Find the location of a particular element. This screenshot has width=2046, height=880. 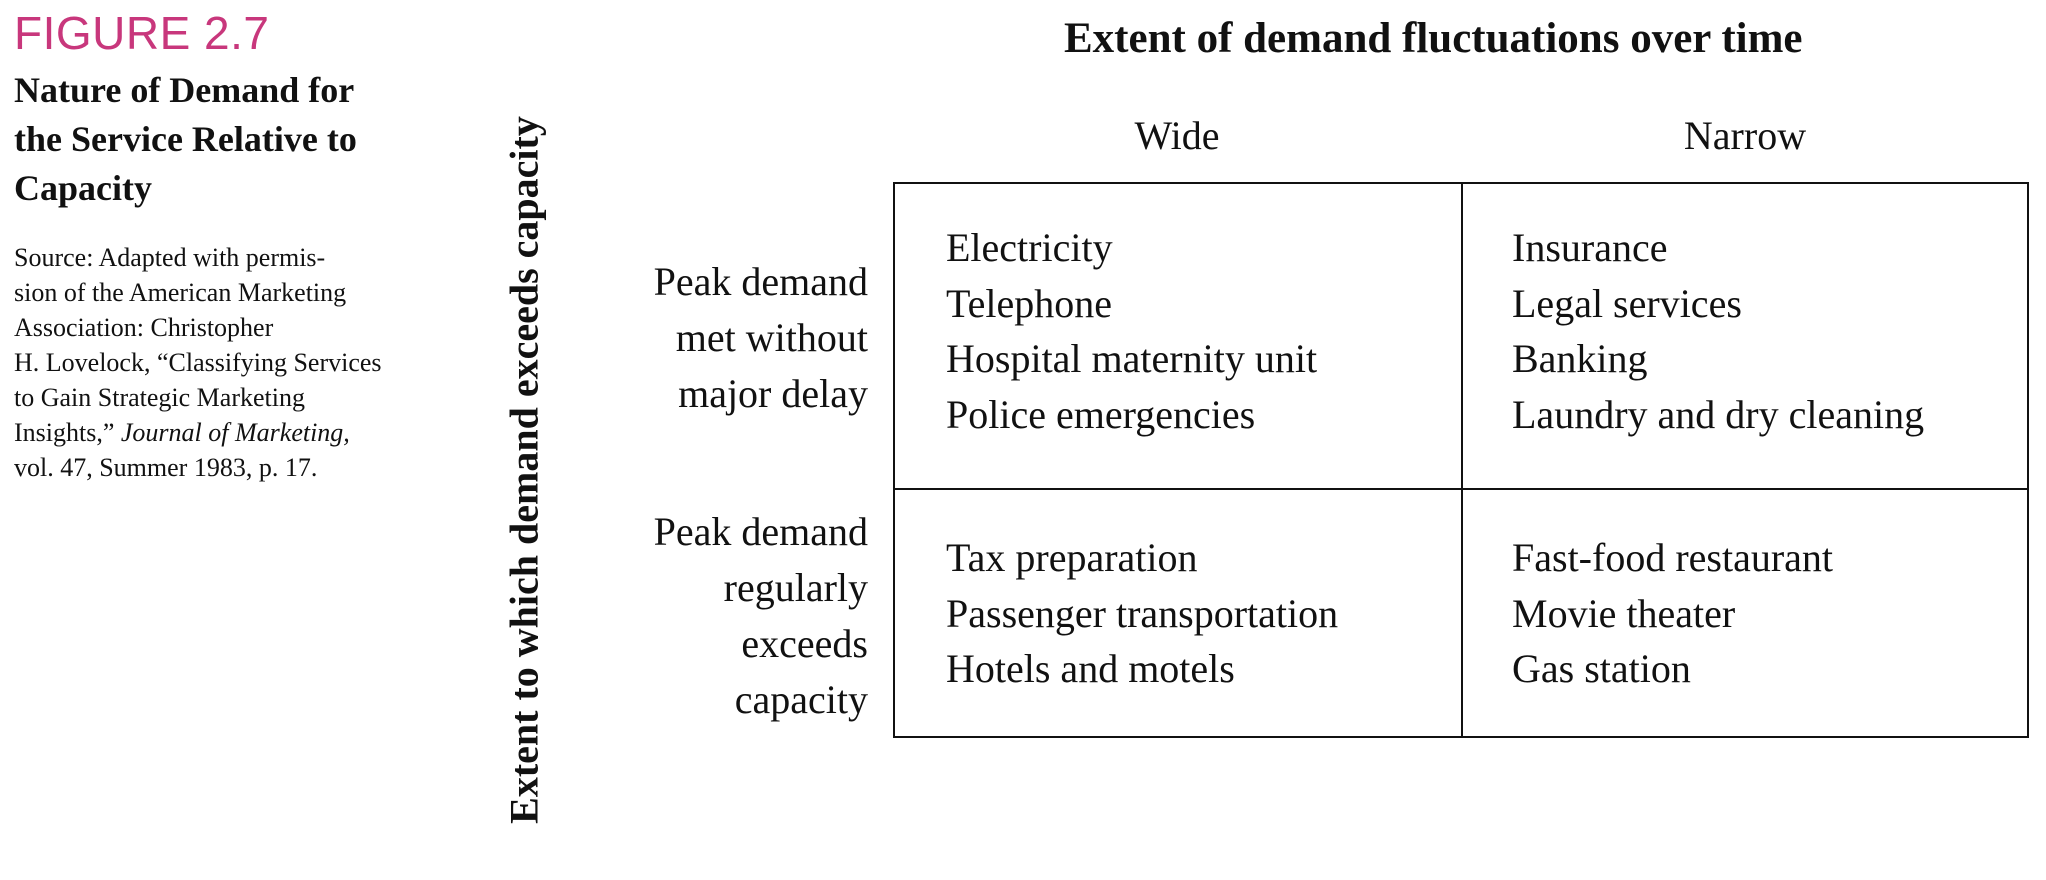

row-header-line: met without is located at coordinates (771, 337).